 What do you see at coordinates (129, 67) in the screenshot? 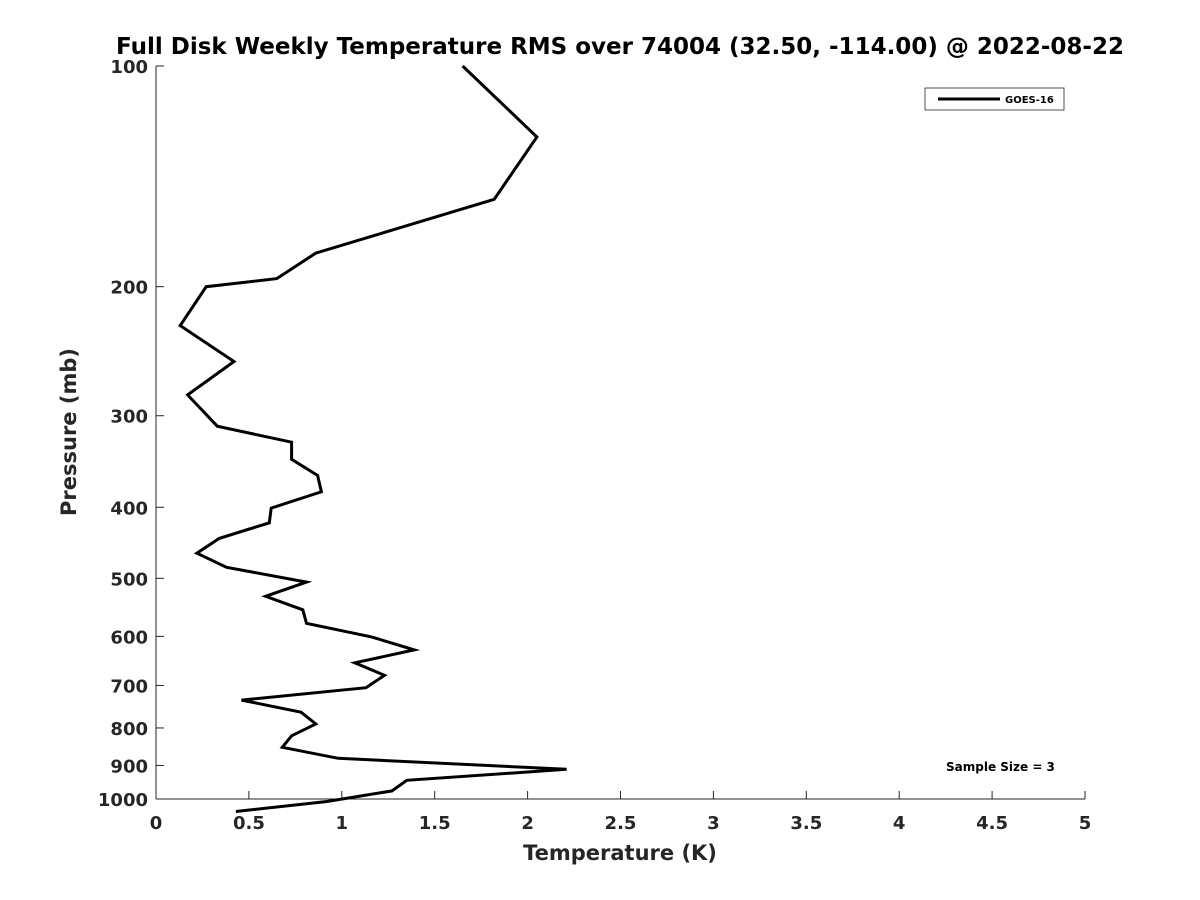
I see `y-tick-label: 100` at bounding box center [129, 67].